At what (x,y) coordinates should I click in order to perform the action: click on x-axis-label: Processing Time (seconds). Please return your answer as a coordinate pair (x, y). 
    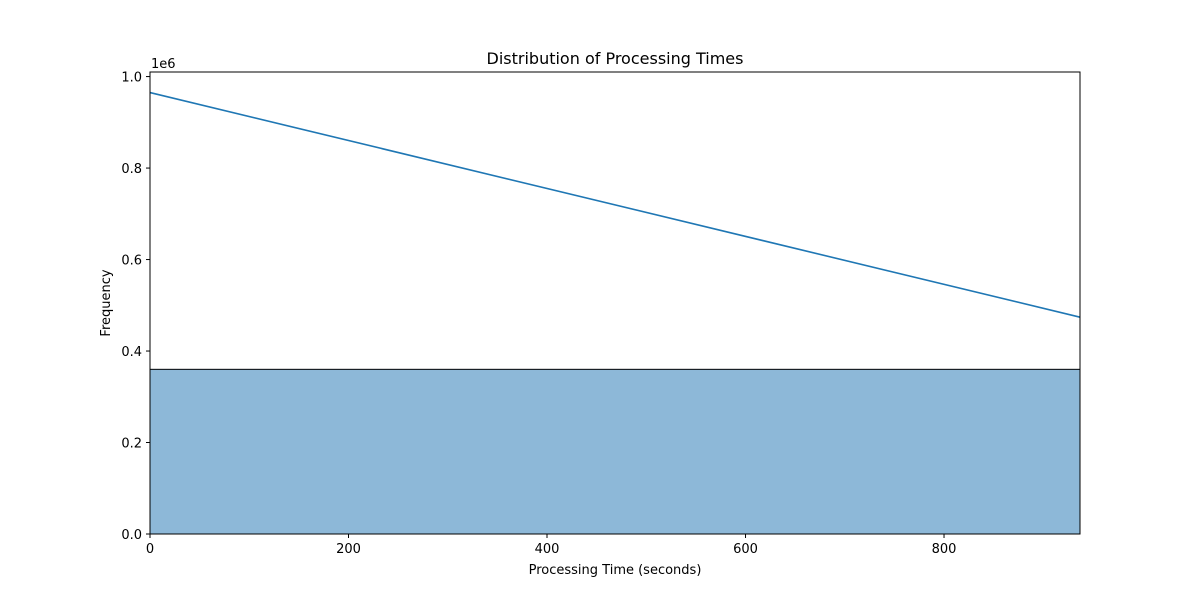
    Looking at the image, I should click on (615, 570).